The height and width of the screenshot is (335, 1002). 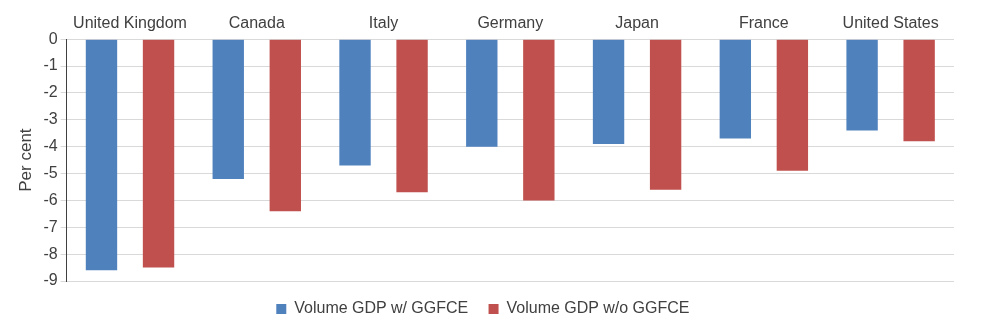 What do you see at coordinates (53, 38) in the screenshot?
I see `y-tick-label: 0` at bounding box center [53, 38].